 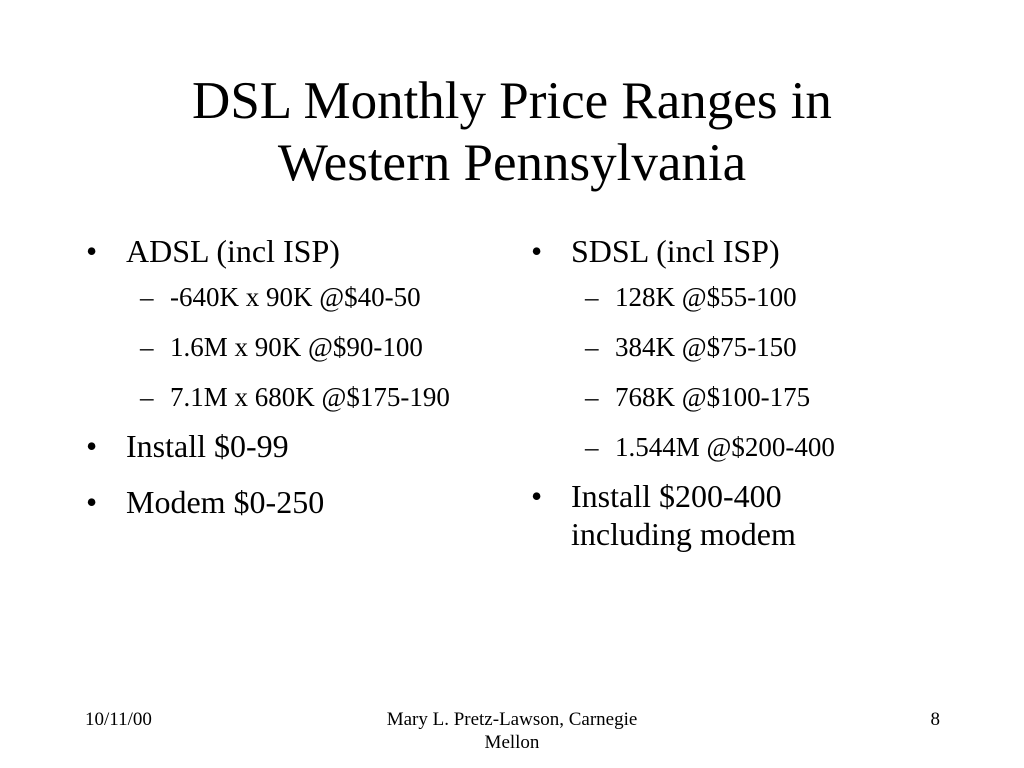 I want to click on sdsl-subitem: – 384K @$75-150, so click(x=737, y=347).